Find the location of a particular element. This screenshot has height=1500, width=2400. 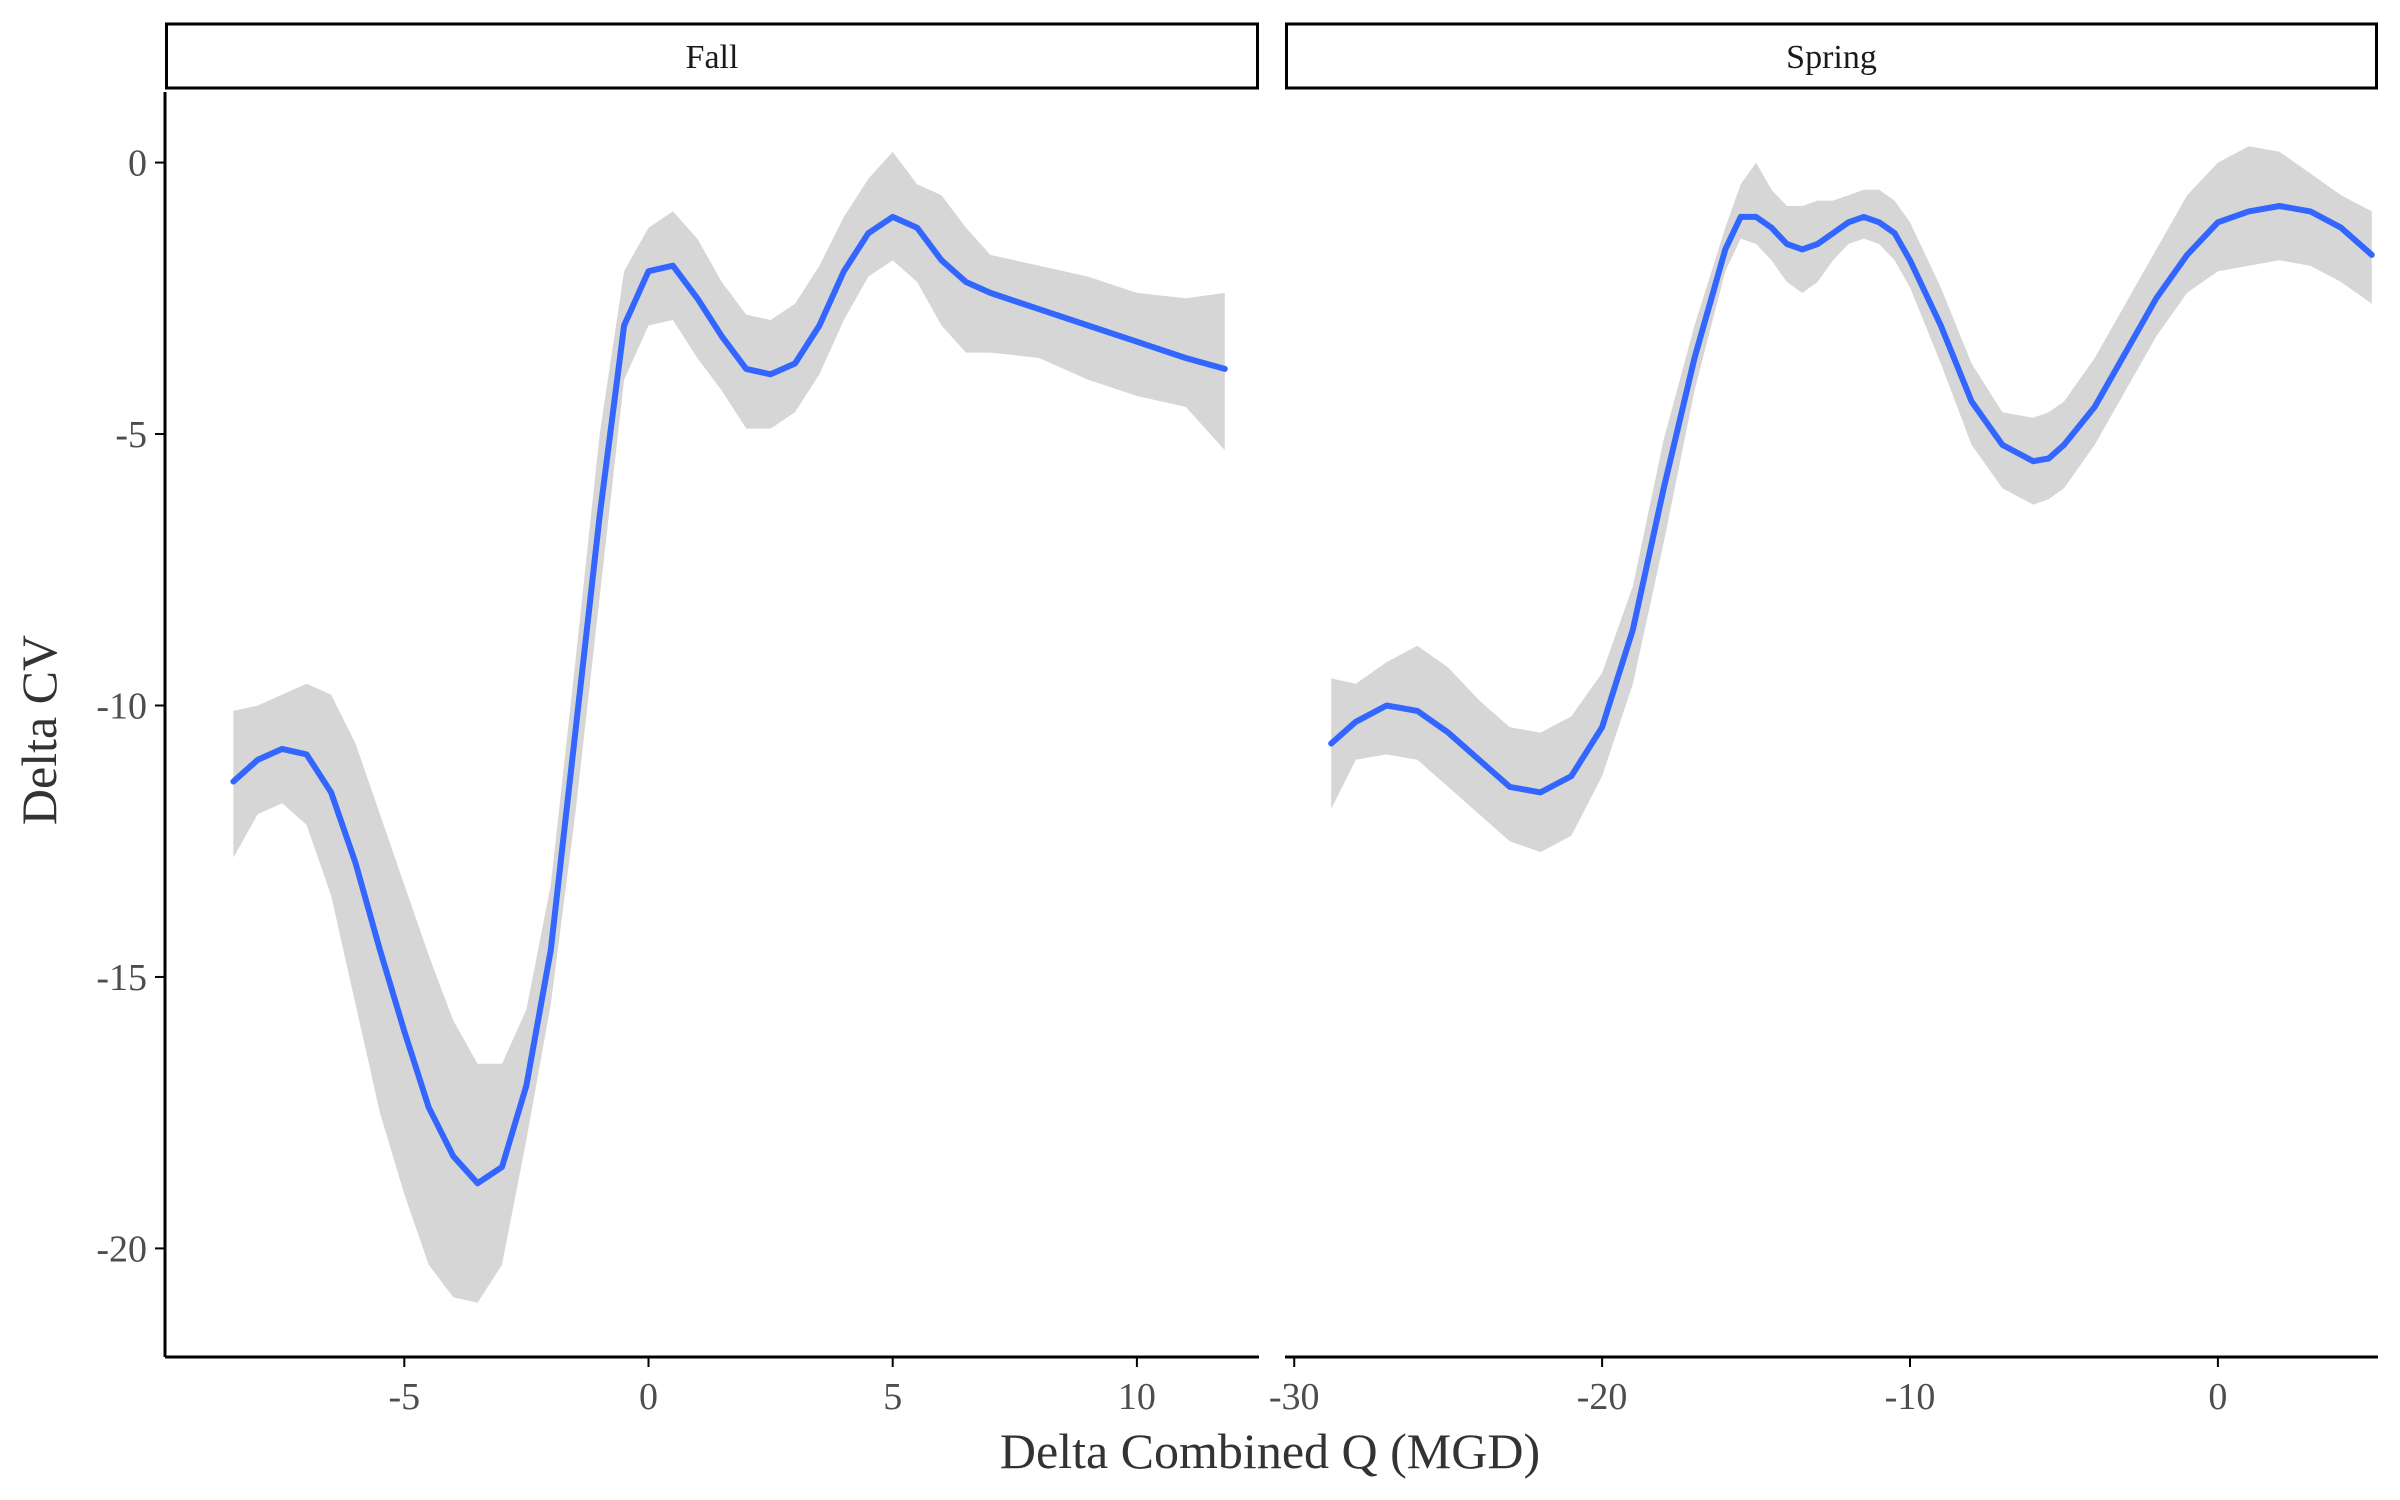

x-tick-label: -10 is located at coordinates (1910, 1397).